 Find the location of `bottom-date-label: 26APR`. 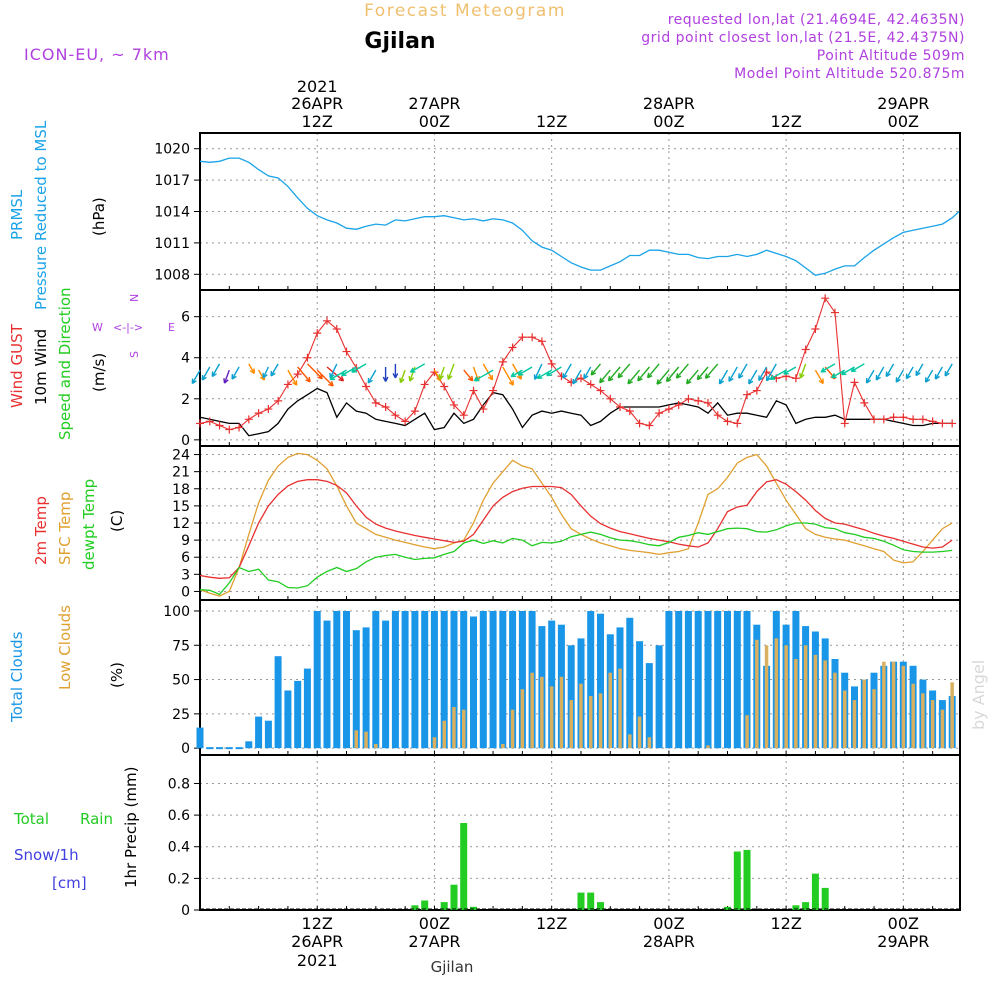

bottom-date-label: 26APR is located at coordinates (317, 941).